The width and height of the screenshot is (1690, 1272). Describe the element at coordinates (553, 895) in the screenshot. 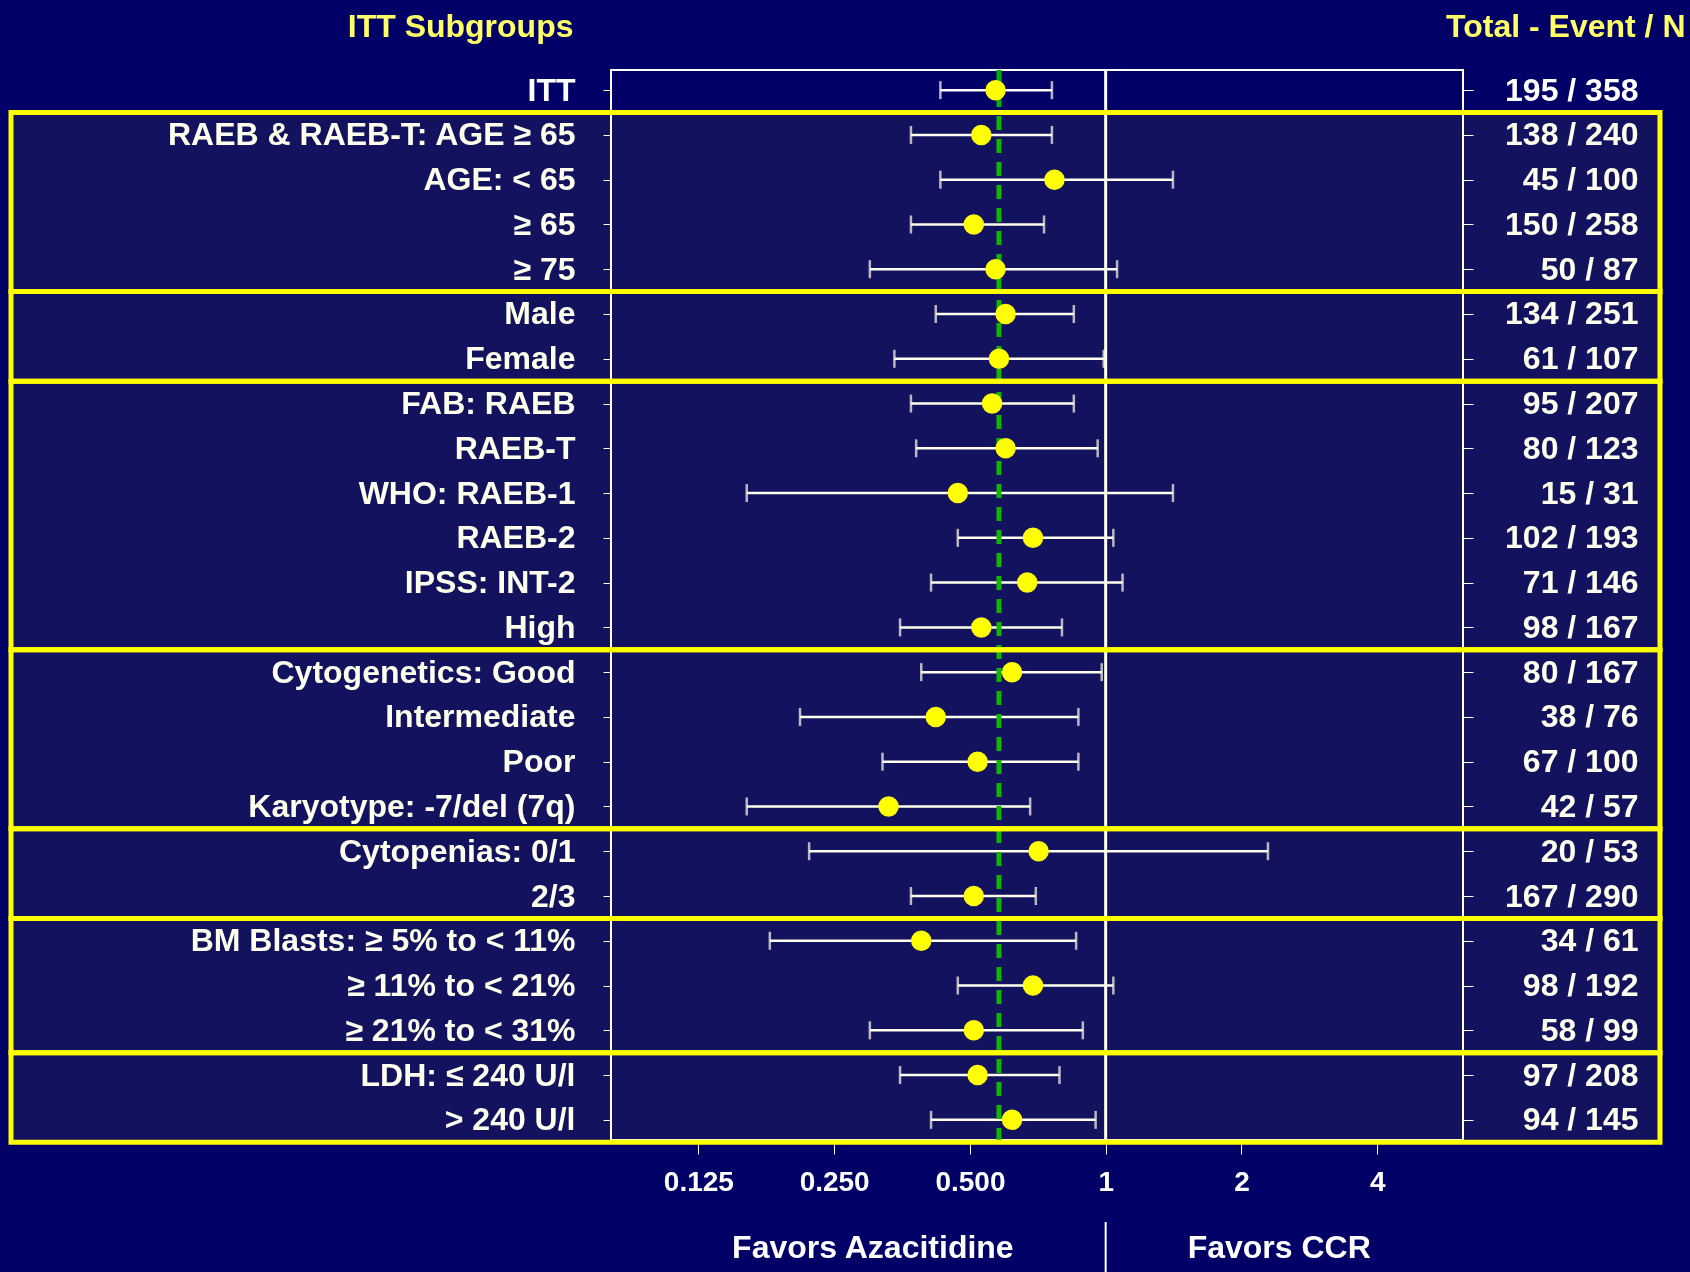

I see `y-tick-label: 2/3` at that location.